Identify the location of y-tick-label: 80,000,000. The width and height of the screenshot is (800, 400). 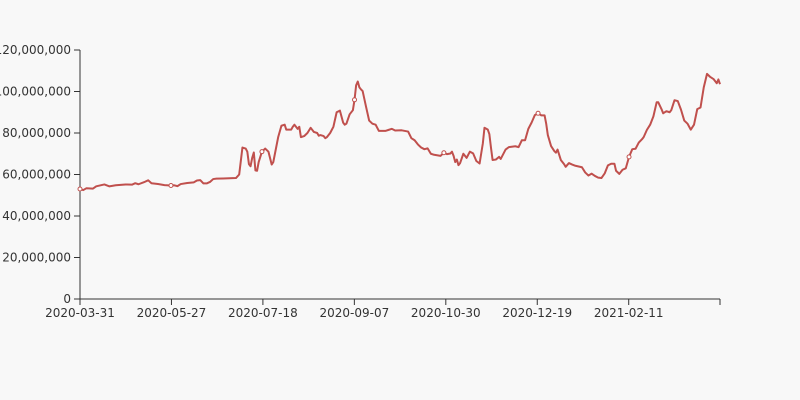
(36, 133).